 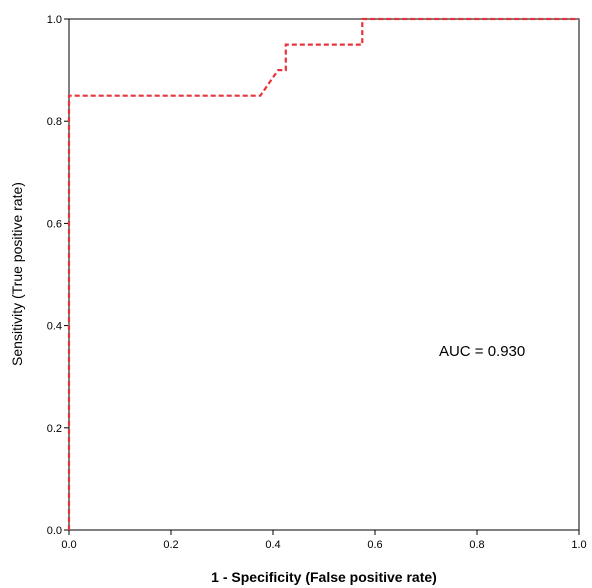 I want to click on x-tick-label: 1.0, so click(x=578, y=545).